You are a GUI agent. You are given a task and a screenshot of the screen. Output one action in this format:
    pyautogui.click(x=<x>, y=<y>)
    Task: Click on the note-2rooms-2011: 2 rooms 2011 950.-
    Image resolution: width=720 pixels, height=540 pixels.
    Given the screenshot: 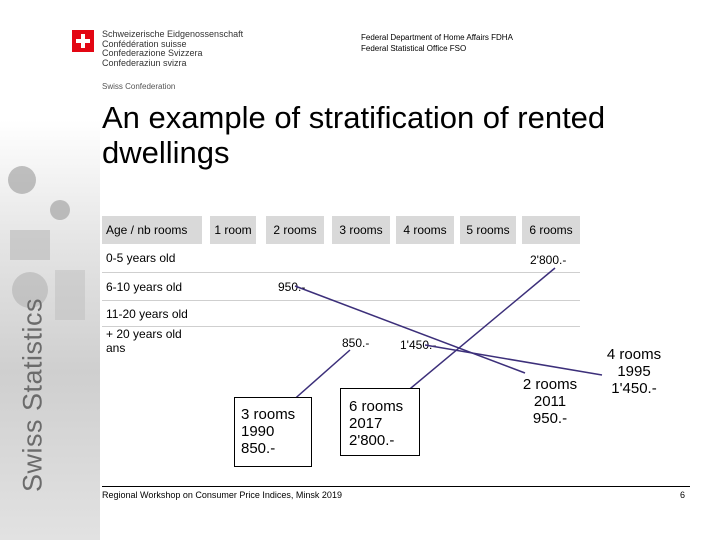 What is the action you would take?
    pyautogui.click(x=550, y=401)
    